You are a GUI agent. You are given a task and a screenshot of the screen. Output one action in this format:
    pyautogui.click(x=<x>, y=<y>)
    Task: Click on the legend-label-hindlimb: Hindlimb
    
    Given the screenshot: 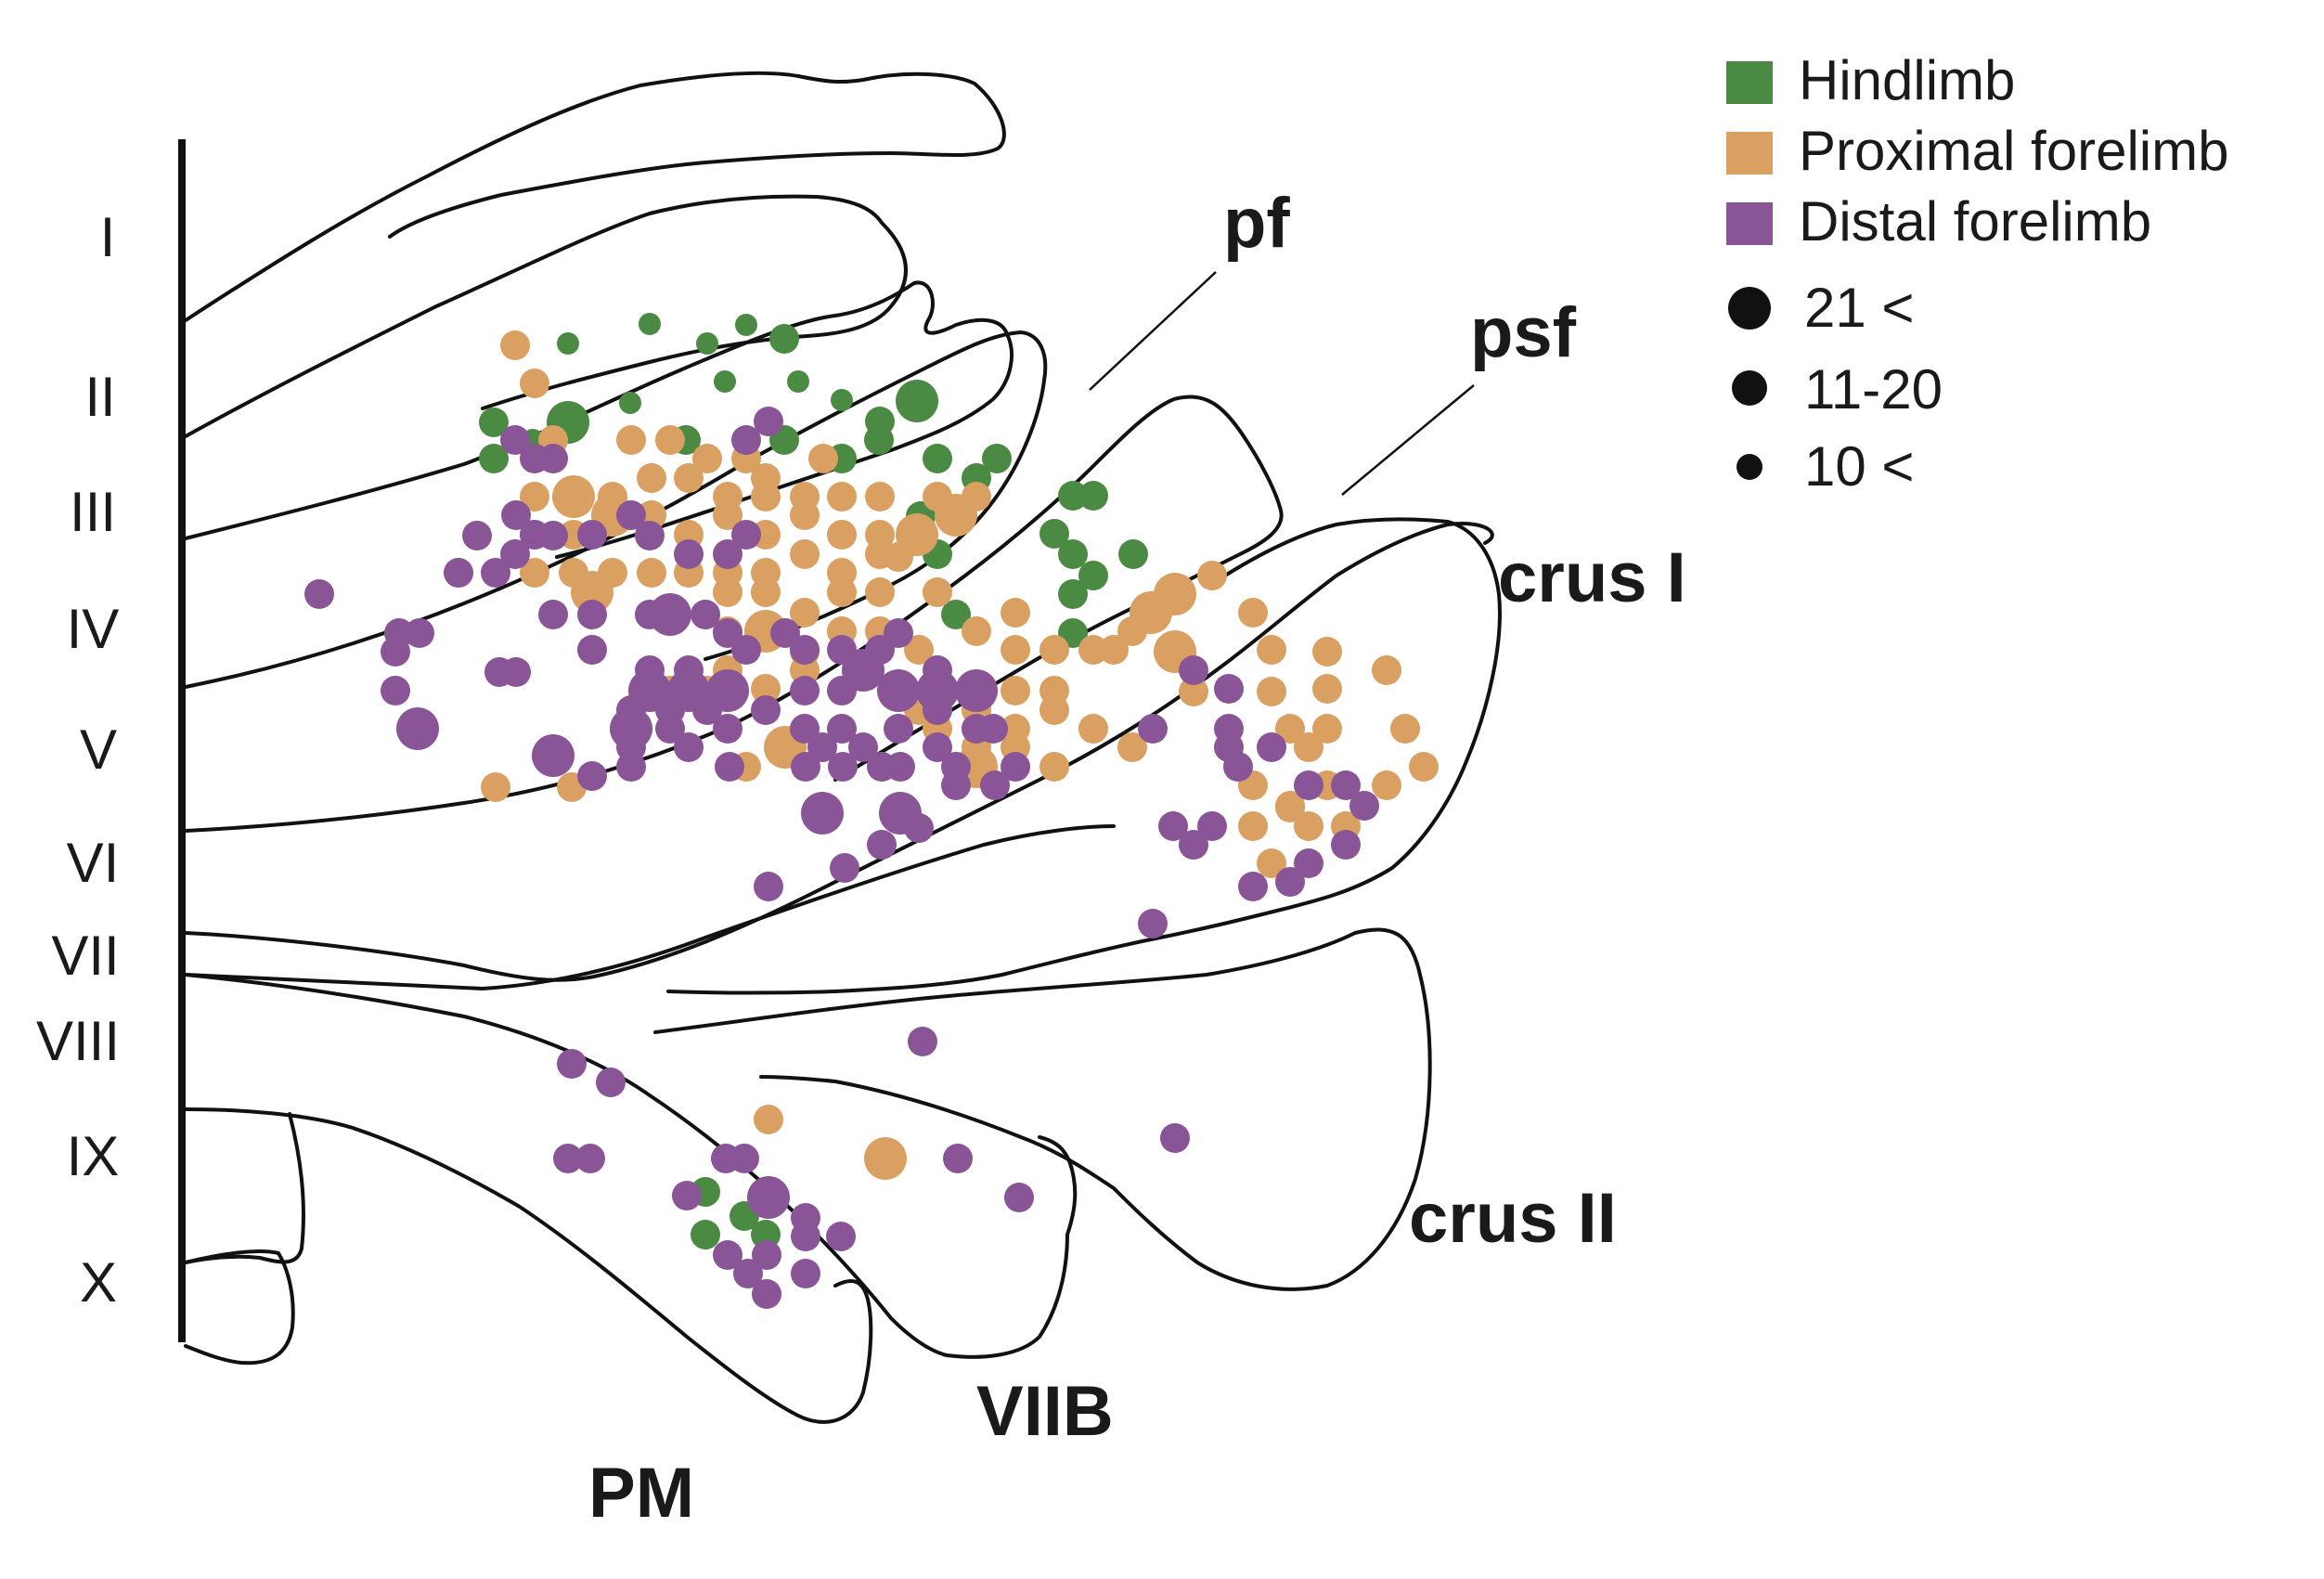 What is the action you would take?
    pyautogui.click(x=1907, y=80)
    